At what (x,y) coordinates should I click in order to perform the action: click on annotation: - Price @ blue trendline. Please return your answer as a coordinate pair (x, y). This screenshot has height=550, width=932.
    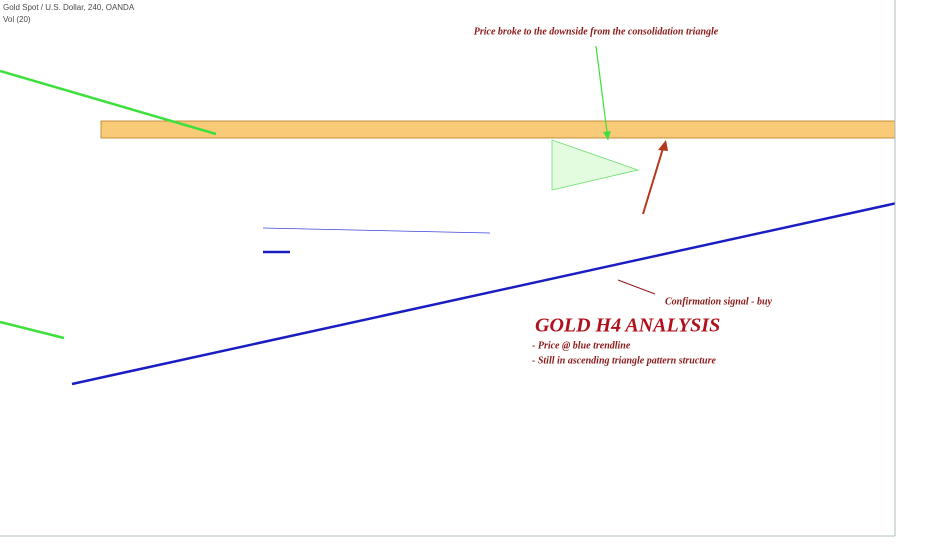
    Looking at the image, I should click on (581, 345).